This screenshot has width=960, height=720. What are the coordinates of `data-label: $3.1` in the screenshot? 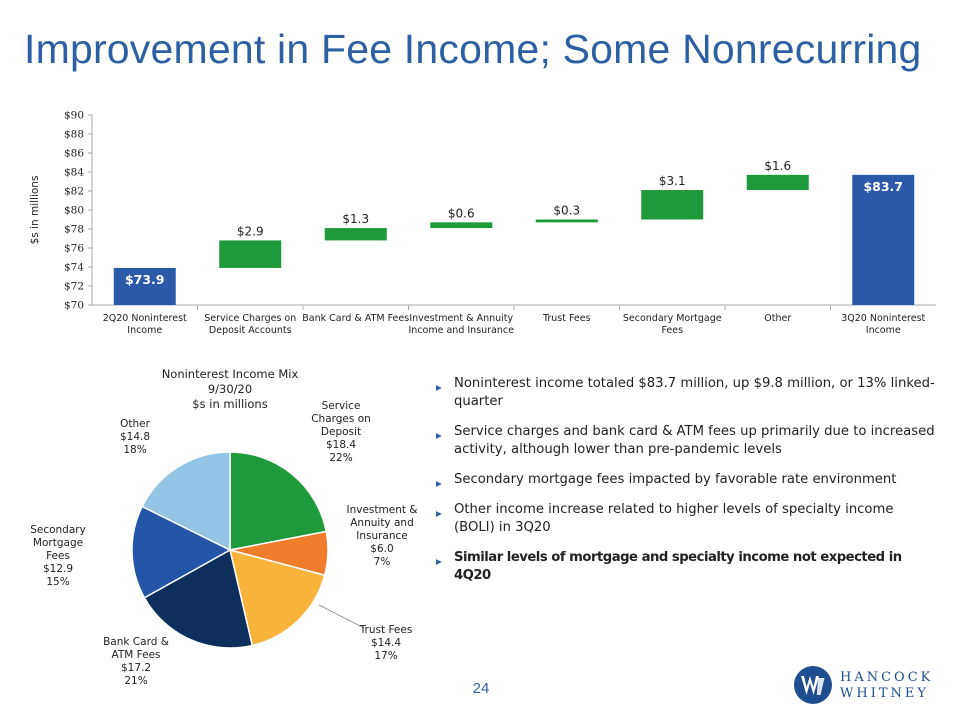 It's located at (672, 181).